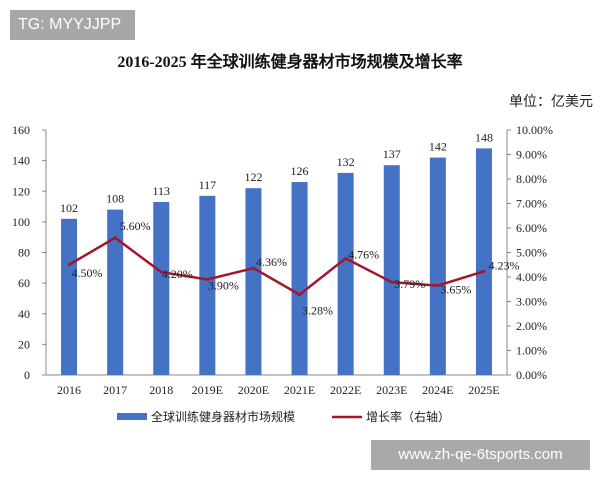 The width and height of the screenshot is (600, 480). What do you see at coordinates (551, 102) in the screenshot?
I see `unit-label: 单位：亿美元` at bounding box center [551, 102].